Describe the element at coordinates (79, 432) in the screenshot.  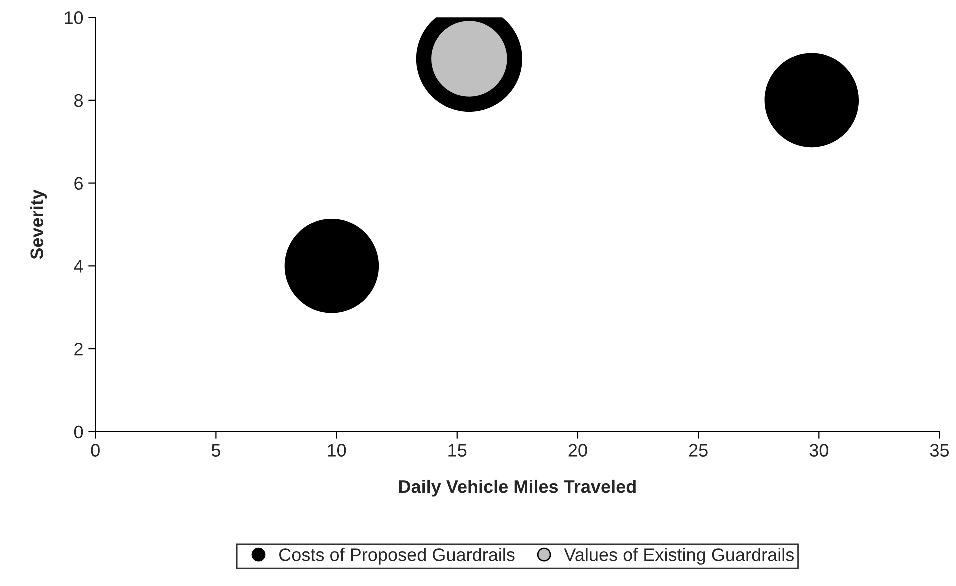
I see `y-tick-label: 0` at that location.